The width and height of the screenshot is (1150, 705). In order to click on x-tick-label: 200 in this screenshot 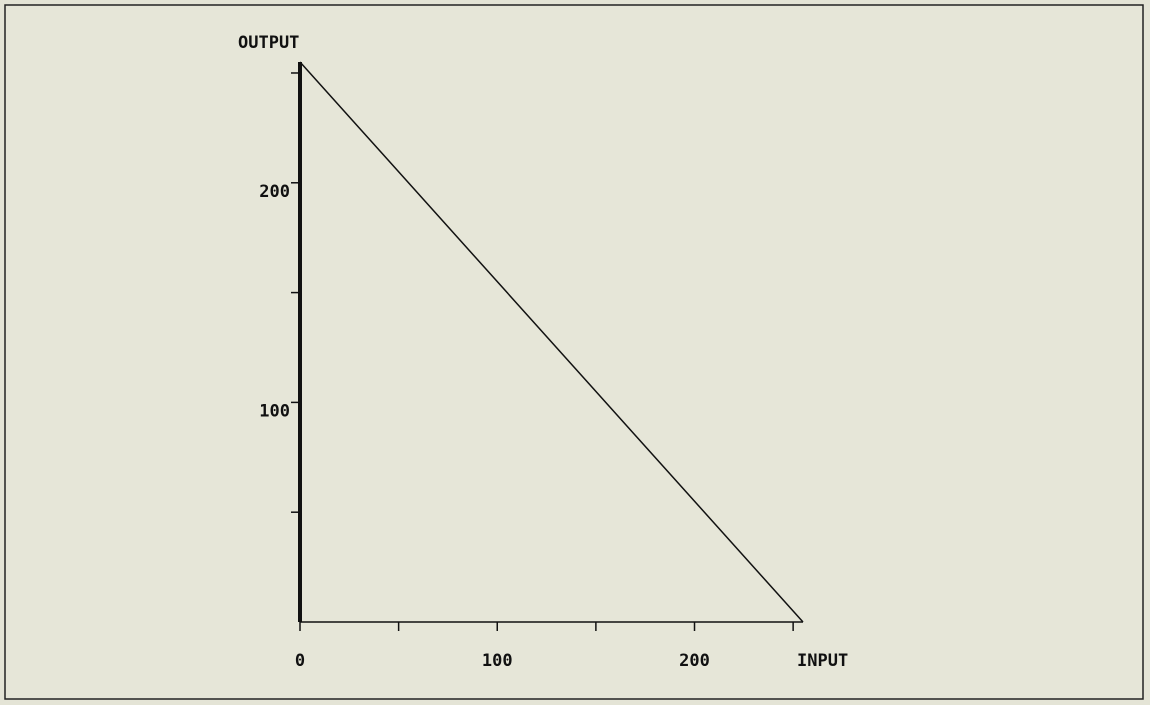, I will do `click(694, 661)`.